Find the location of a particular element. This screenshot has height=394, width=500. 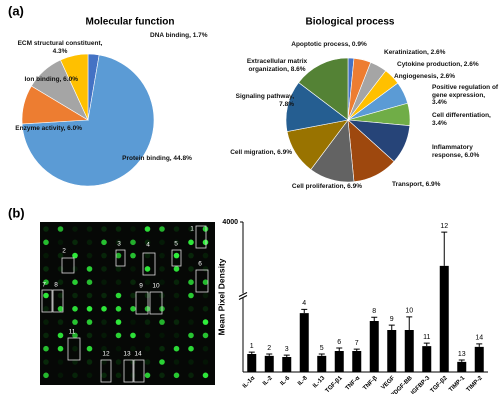

bar-number: 4 is located at coordinates (304, 303).